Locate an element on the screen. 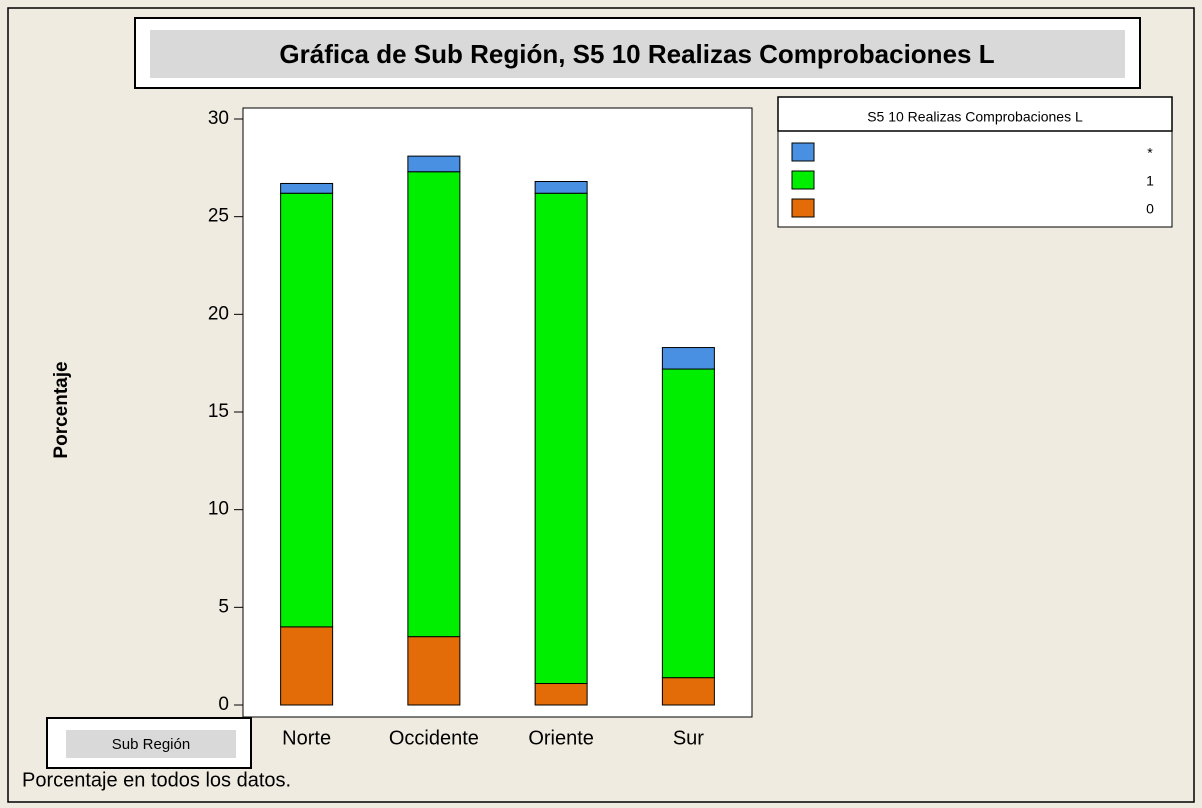 This screenshot has height=808, width=1202. y-axis-label: Porcentaje is located at coordinates (61, 409).